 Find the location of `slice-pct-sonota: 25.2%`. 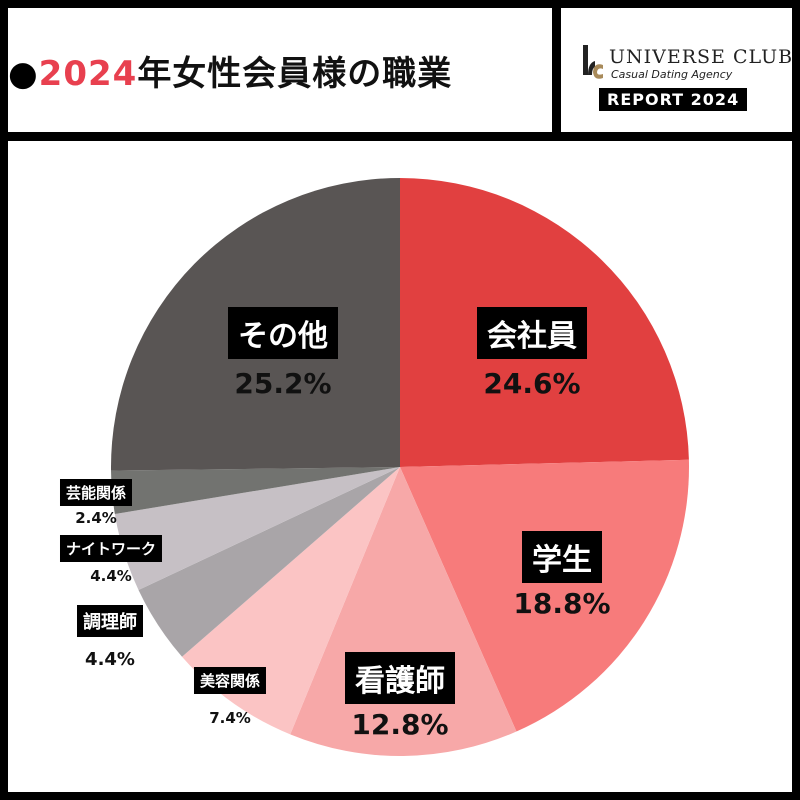

slice-pct-sonota: 25.2% is located at coordinates (283, 383).